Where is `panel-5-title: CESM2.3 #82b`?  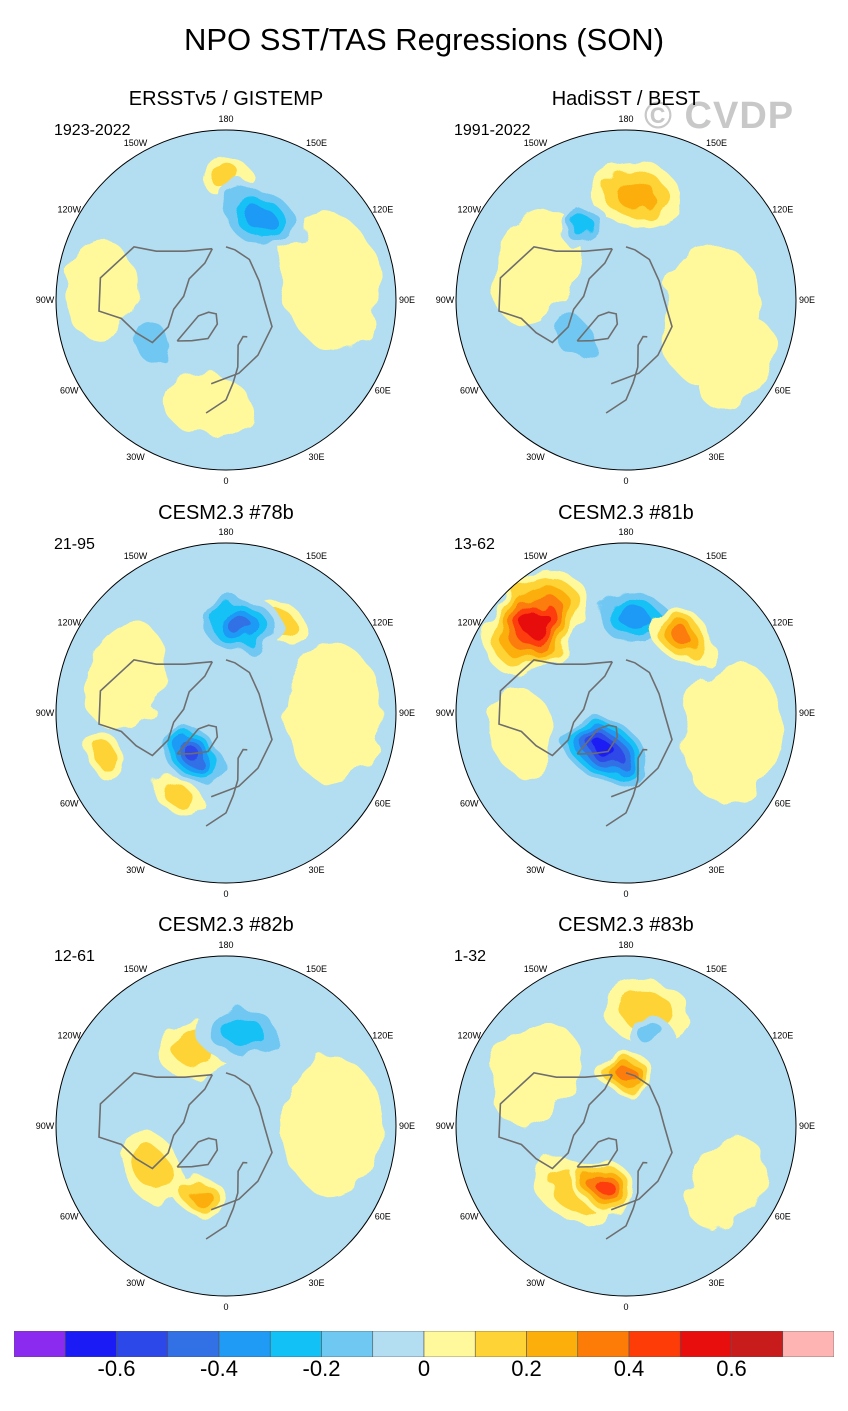
panel-5-title: CESM2.3 #82b is located at coordinates (226, 925).